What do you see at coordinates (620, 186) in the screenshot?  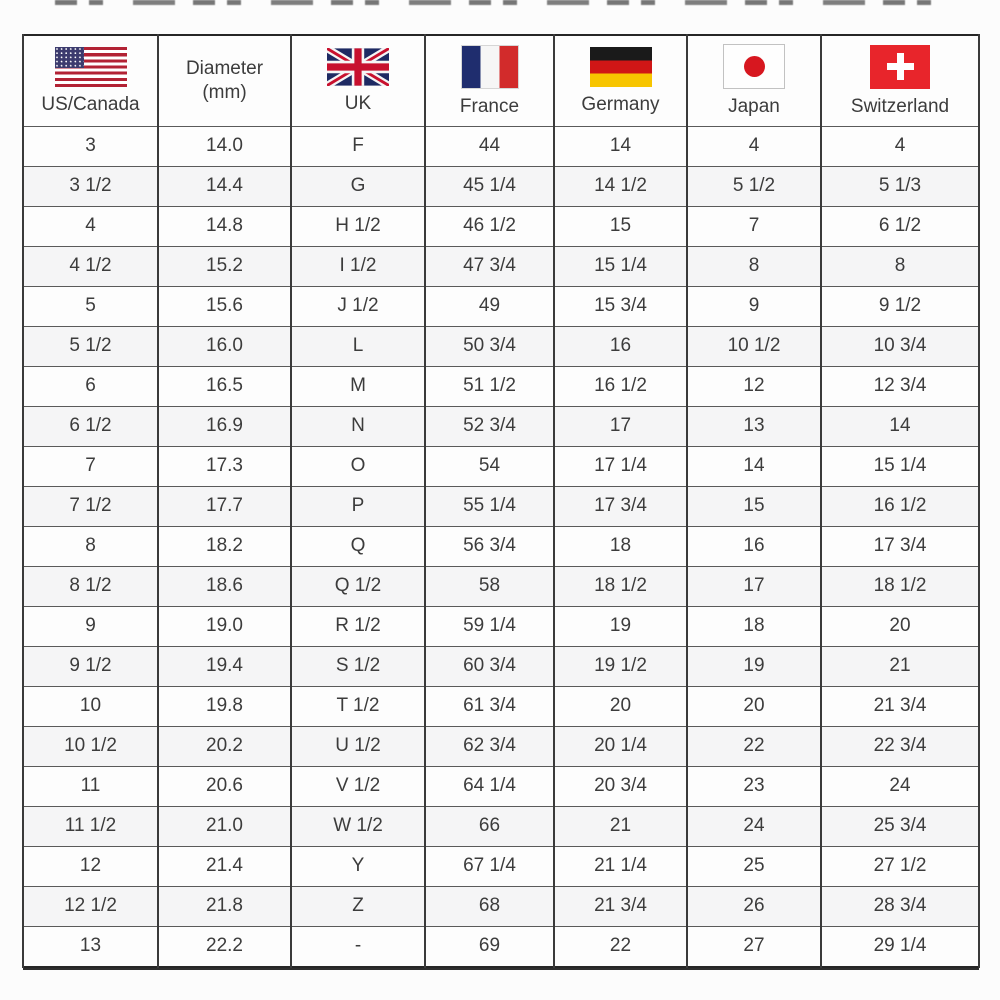 I see `cell-germany: 14 1/2` at bounding box center [620, 186].